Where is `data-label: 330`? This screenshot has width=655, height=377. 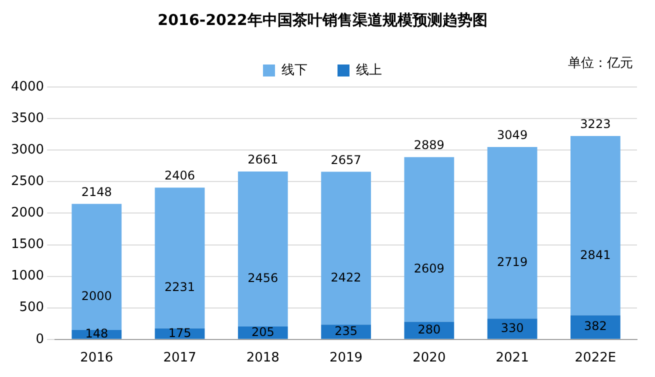
data-label: 330 is located at coordinates (512, 327).